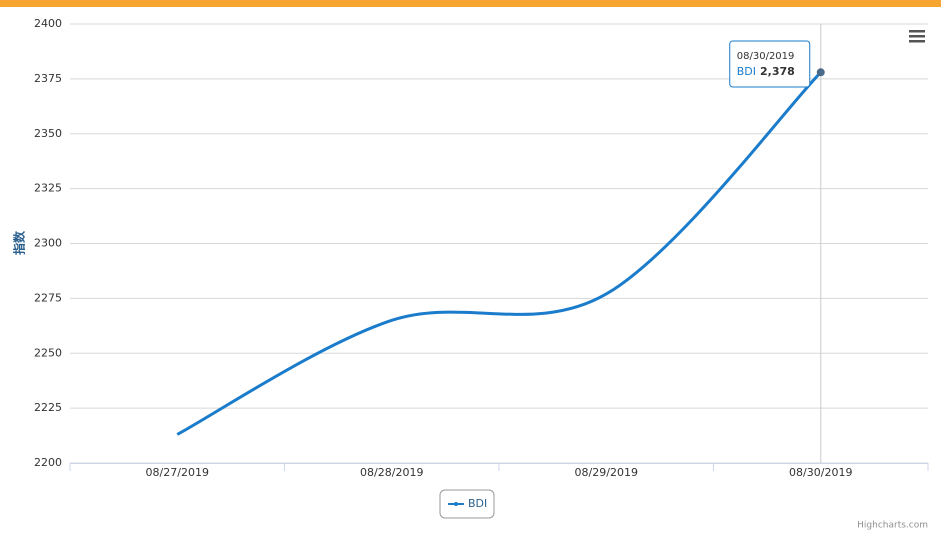  I want to click on x-tick-label: 08/27/2019, so click(177, 472).